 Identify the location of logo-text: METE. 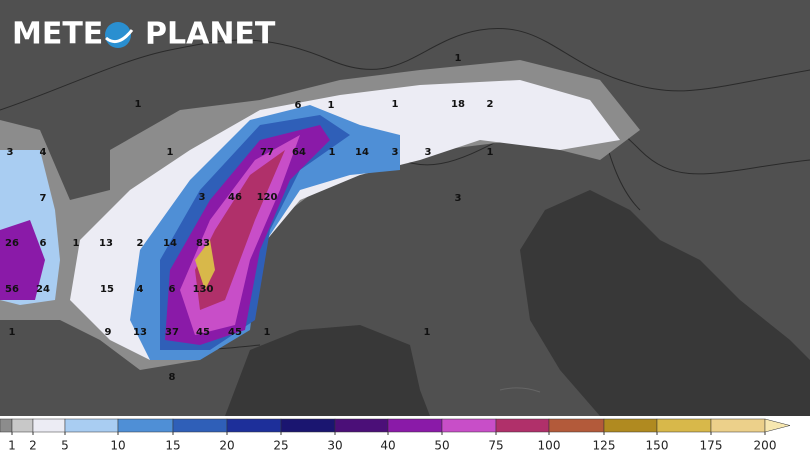
(57, 34).